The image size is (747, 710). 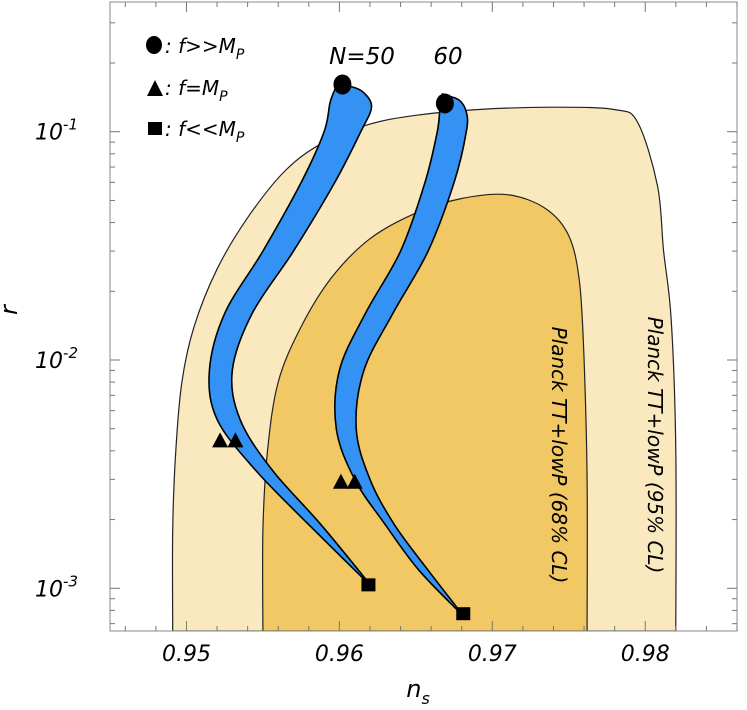 I want to click on x-tick-label: 0.95, so click(x=186, y=654).